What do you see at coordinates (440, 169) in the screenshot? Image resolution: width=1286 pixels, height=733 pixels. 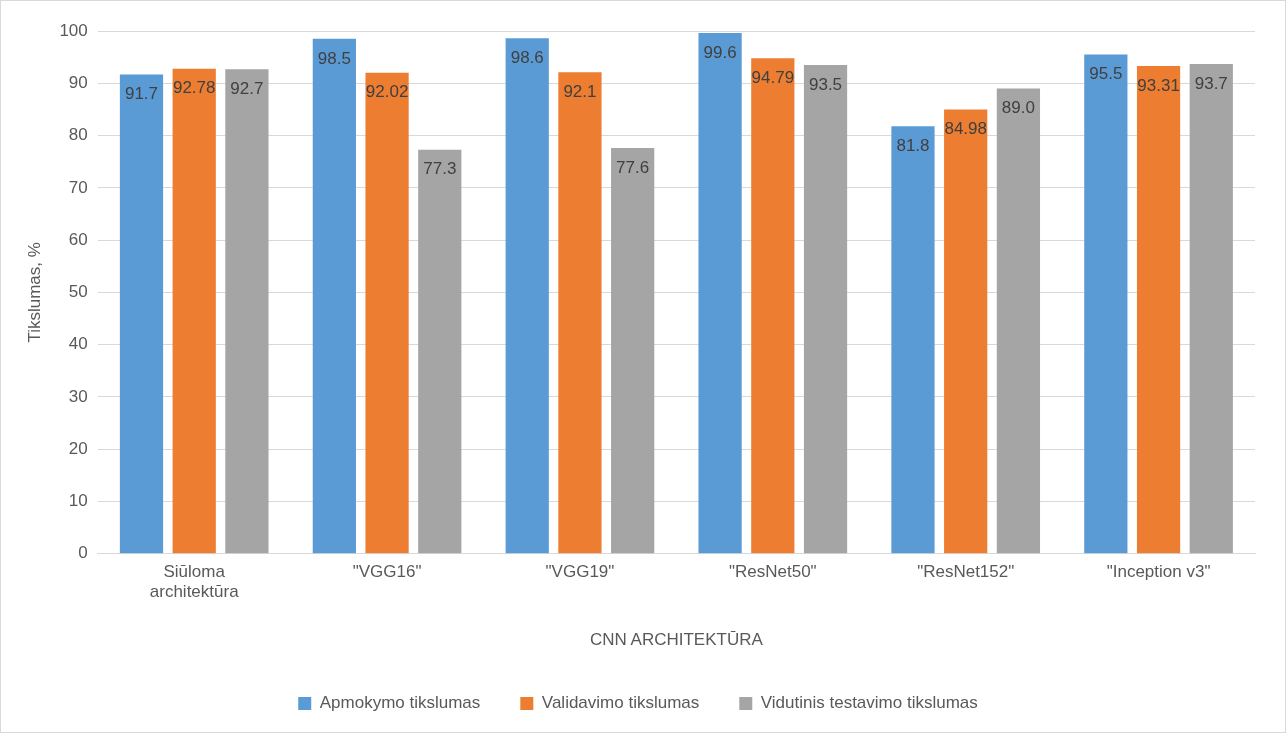 I see `data-label: 77.3` at bounding box center [440, 169].